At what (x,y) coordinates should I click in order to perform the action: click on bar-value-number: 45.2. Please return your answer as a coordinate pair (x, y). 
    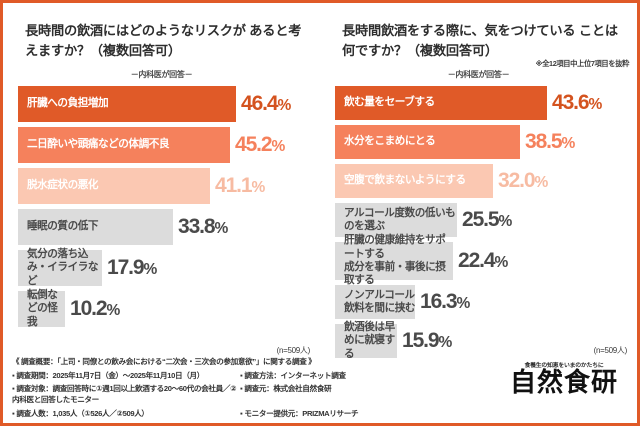
    Looking at the image, I should click on (254, 145).